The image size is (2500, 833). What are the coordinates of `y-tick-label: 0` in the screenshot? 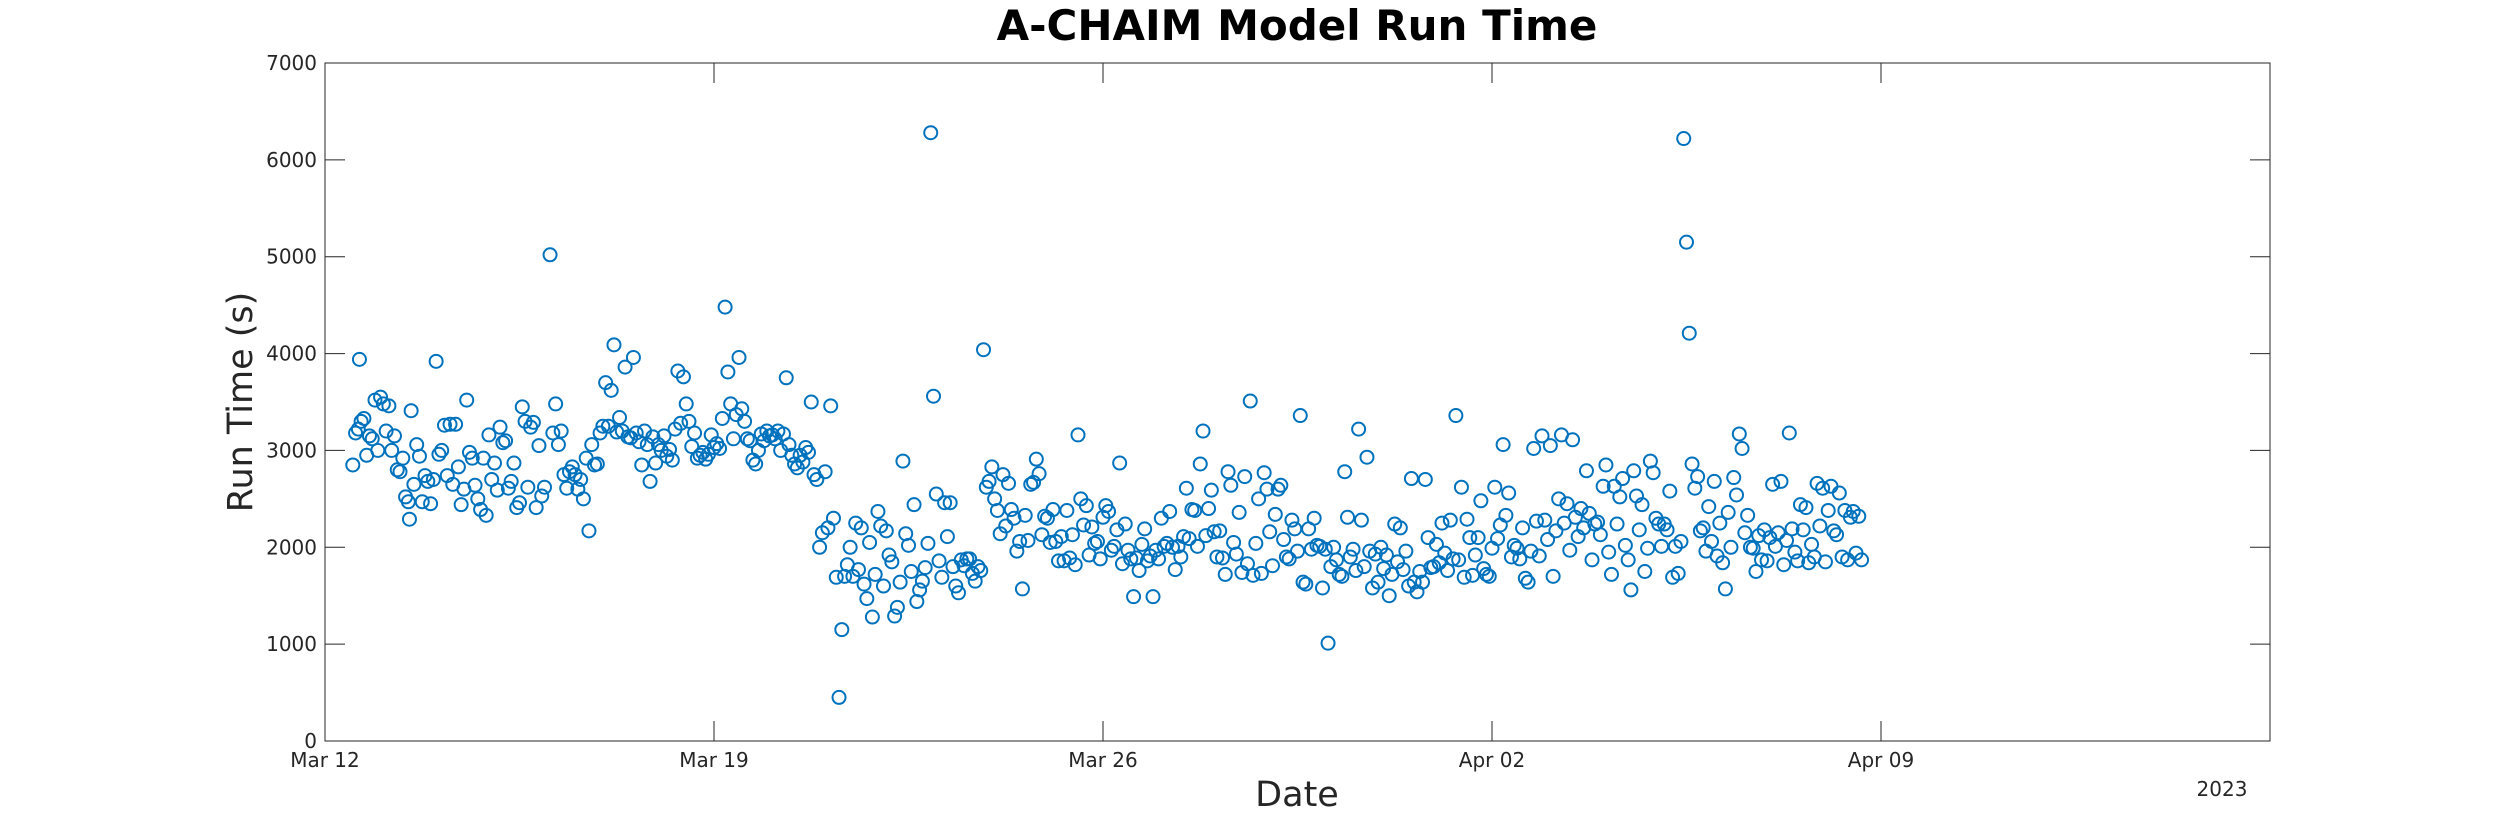 It's located at (310, 741).